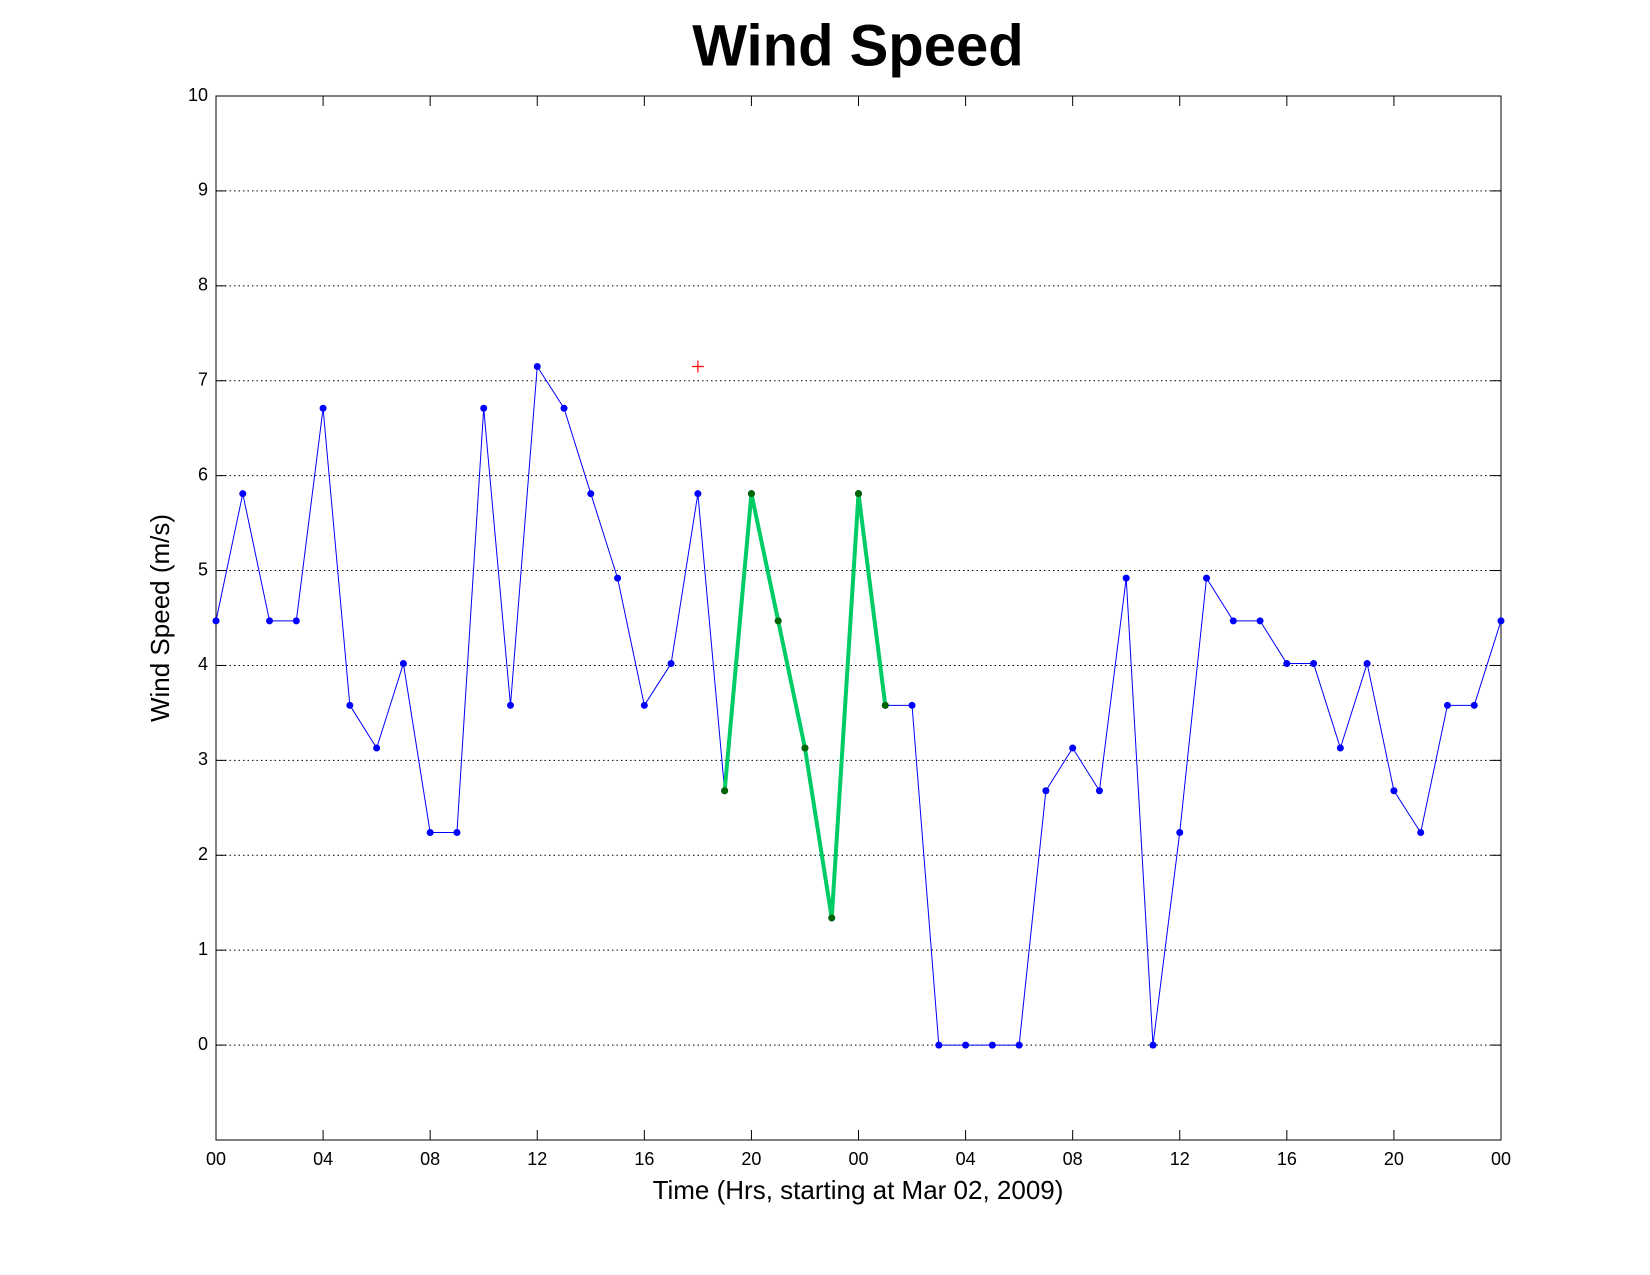 This screenshot has height=1275, width=1650. I want to click on y-tick-label: 8, so click(203, 285).